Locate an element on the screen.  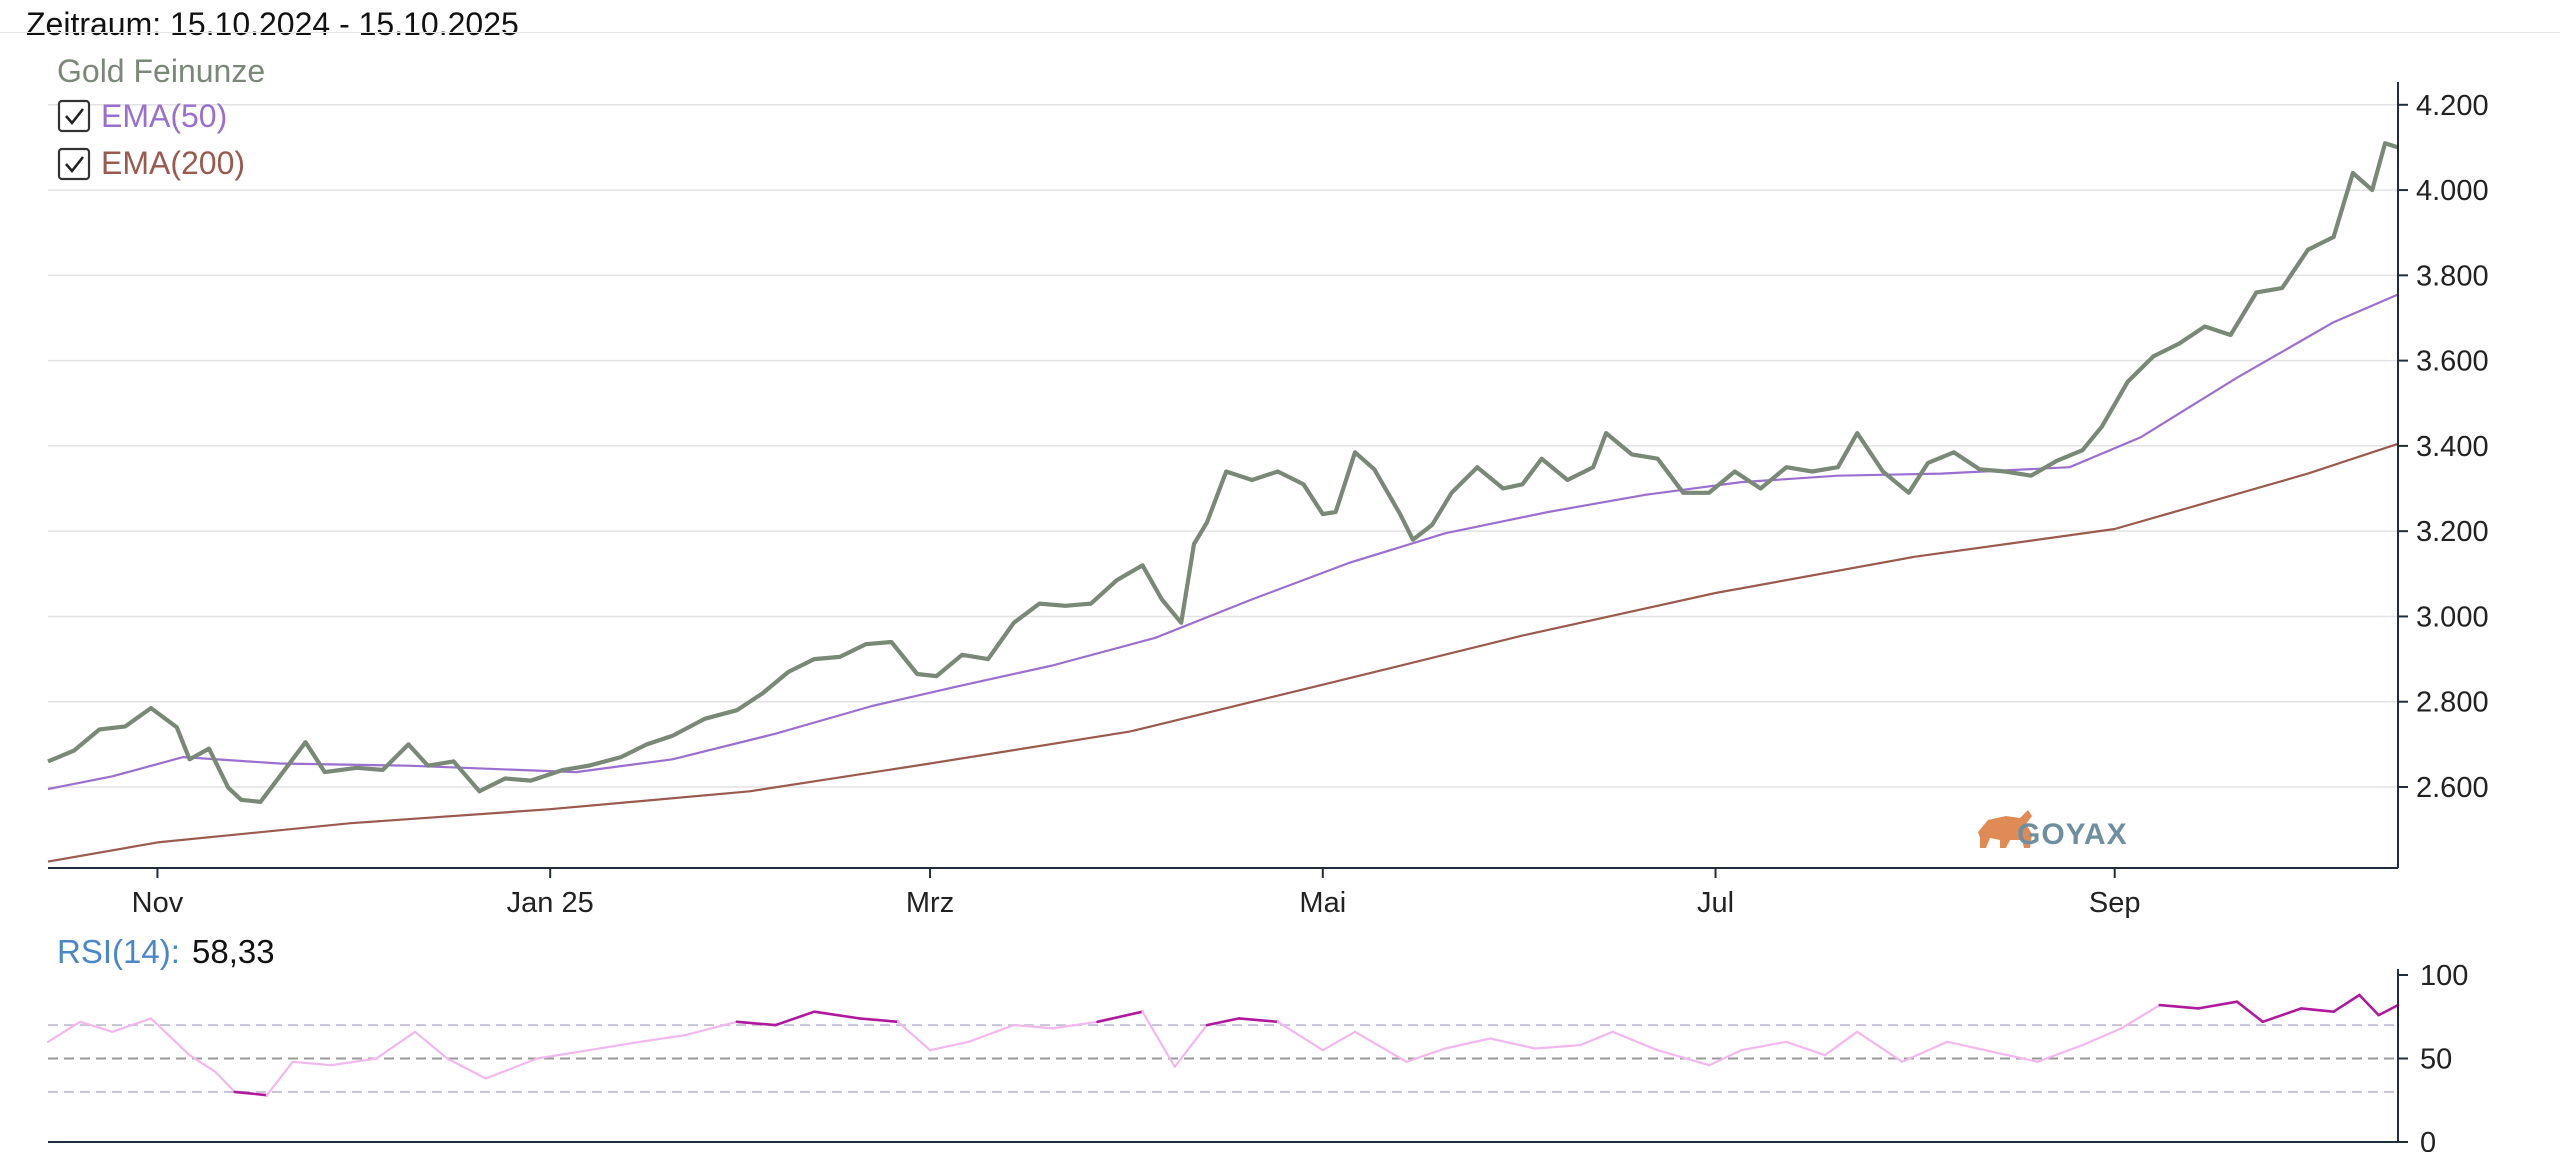
rsi-reference-lines is located at coordinates (1223, 1058).